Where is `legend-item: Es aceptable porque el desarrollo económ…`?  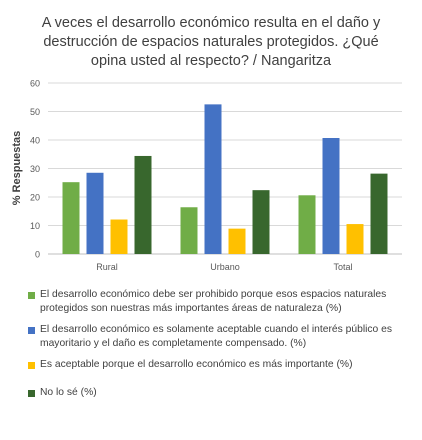 legend-item: Es aceptable porque el desarrollo económ… is located at coordinates (222, 365).